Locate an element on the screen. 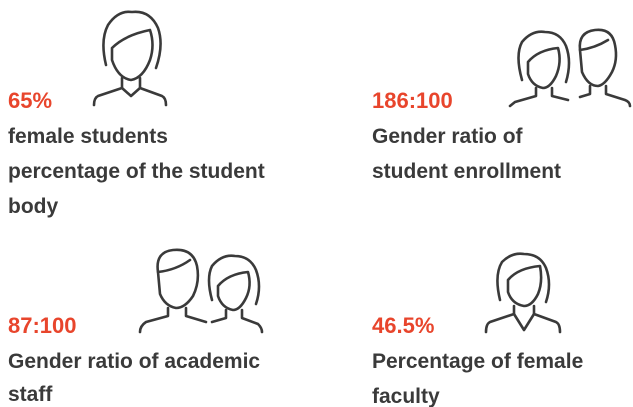 Image resolution: width=633 pixels, height=407 pixels. stat-label: percentage of the student is located at coordinates (136, 171).